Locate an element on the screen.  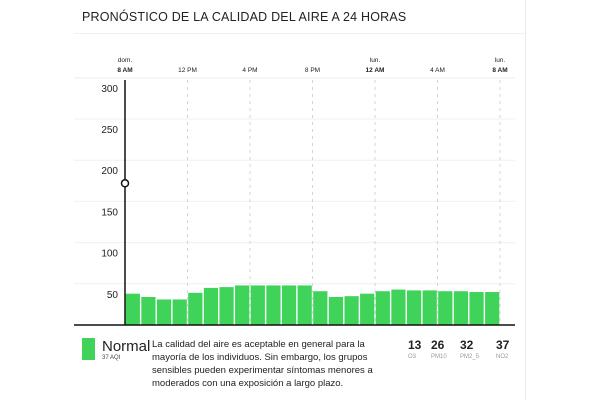
pollutant-pm10: 26 PM10 is located at coordinates (439, 349).